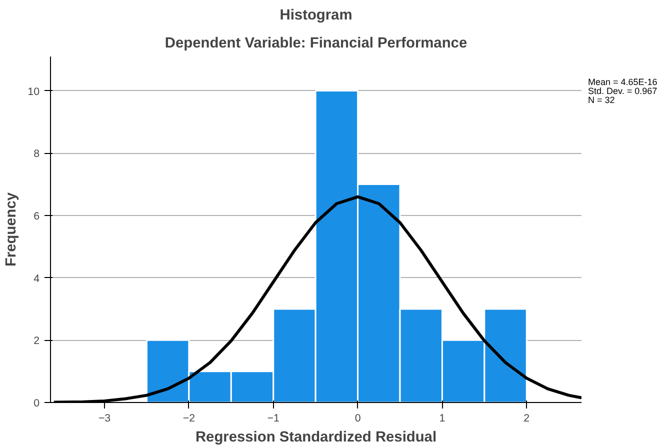 The width and height of the screenshot is (667, 448). Describe the element at coordinates (357, 418) in the screenshot. I see `x-tick-label: 0` at that location.